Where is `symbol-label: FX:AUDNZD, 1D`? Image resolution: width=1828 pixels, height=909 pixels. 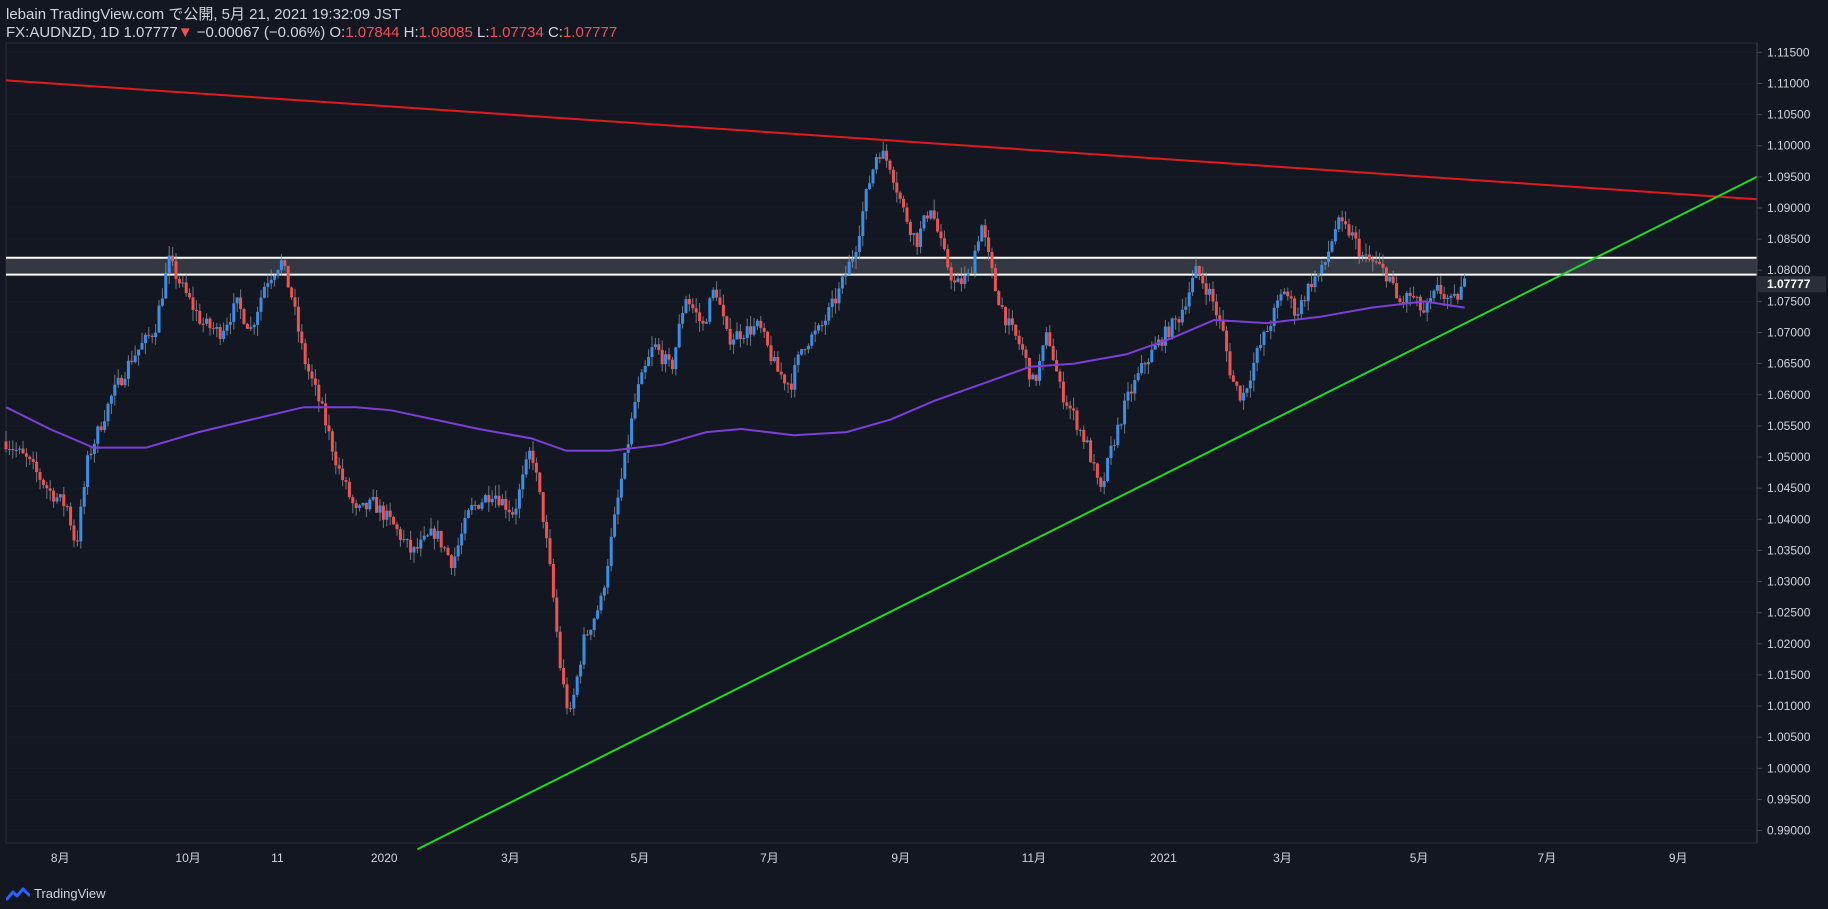 symbol-label: FX:AUDNZD, 1D is located at coordinates (63, 32).